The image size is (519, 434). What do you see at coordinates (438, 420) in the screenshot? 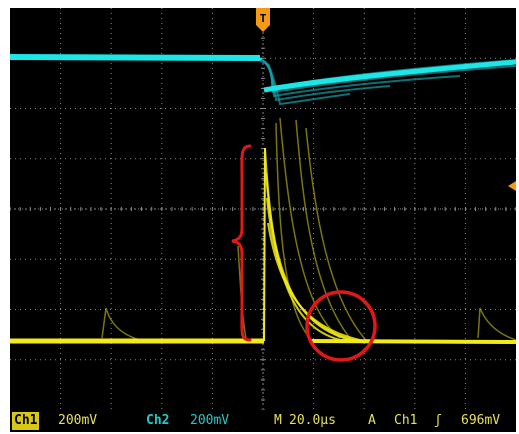
I see `trigger-slope-icon: ʃ` at bounding box center [438, 420].